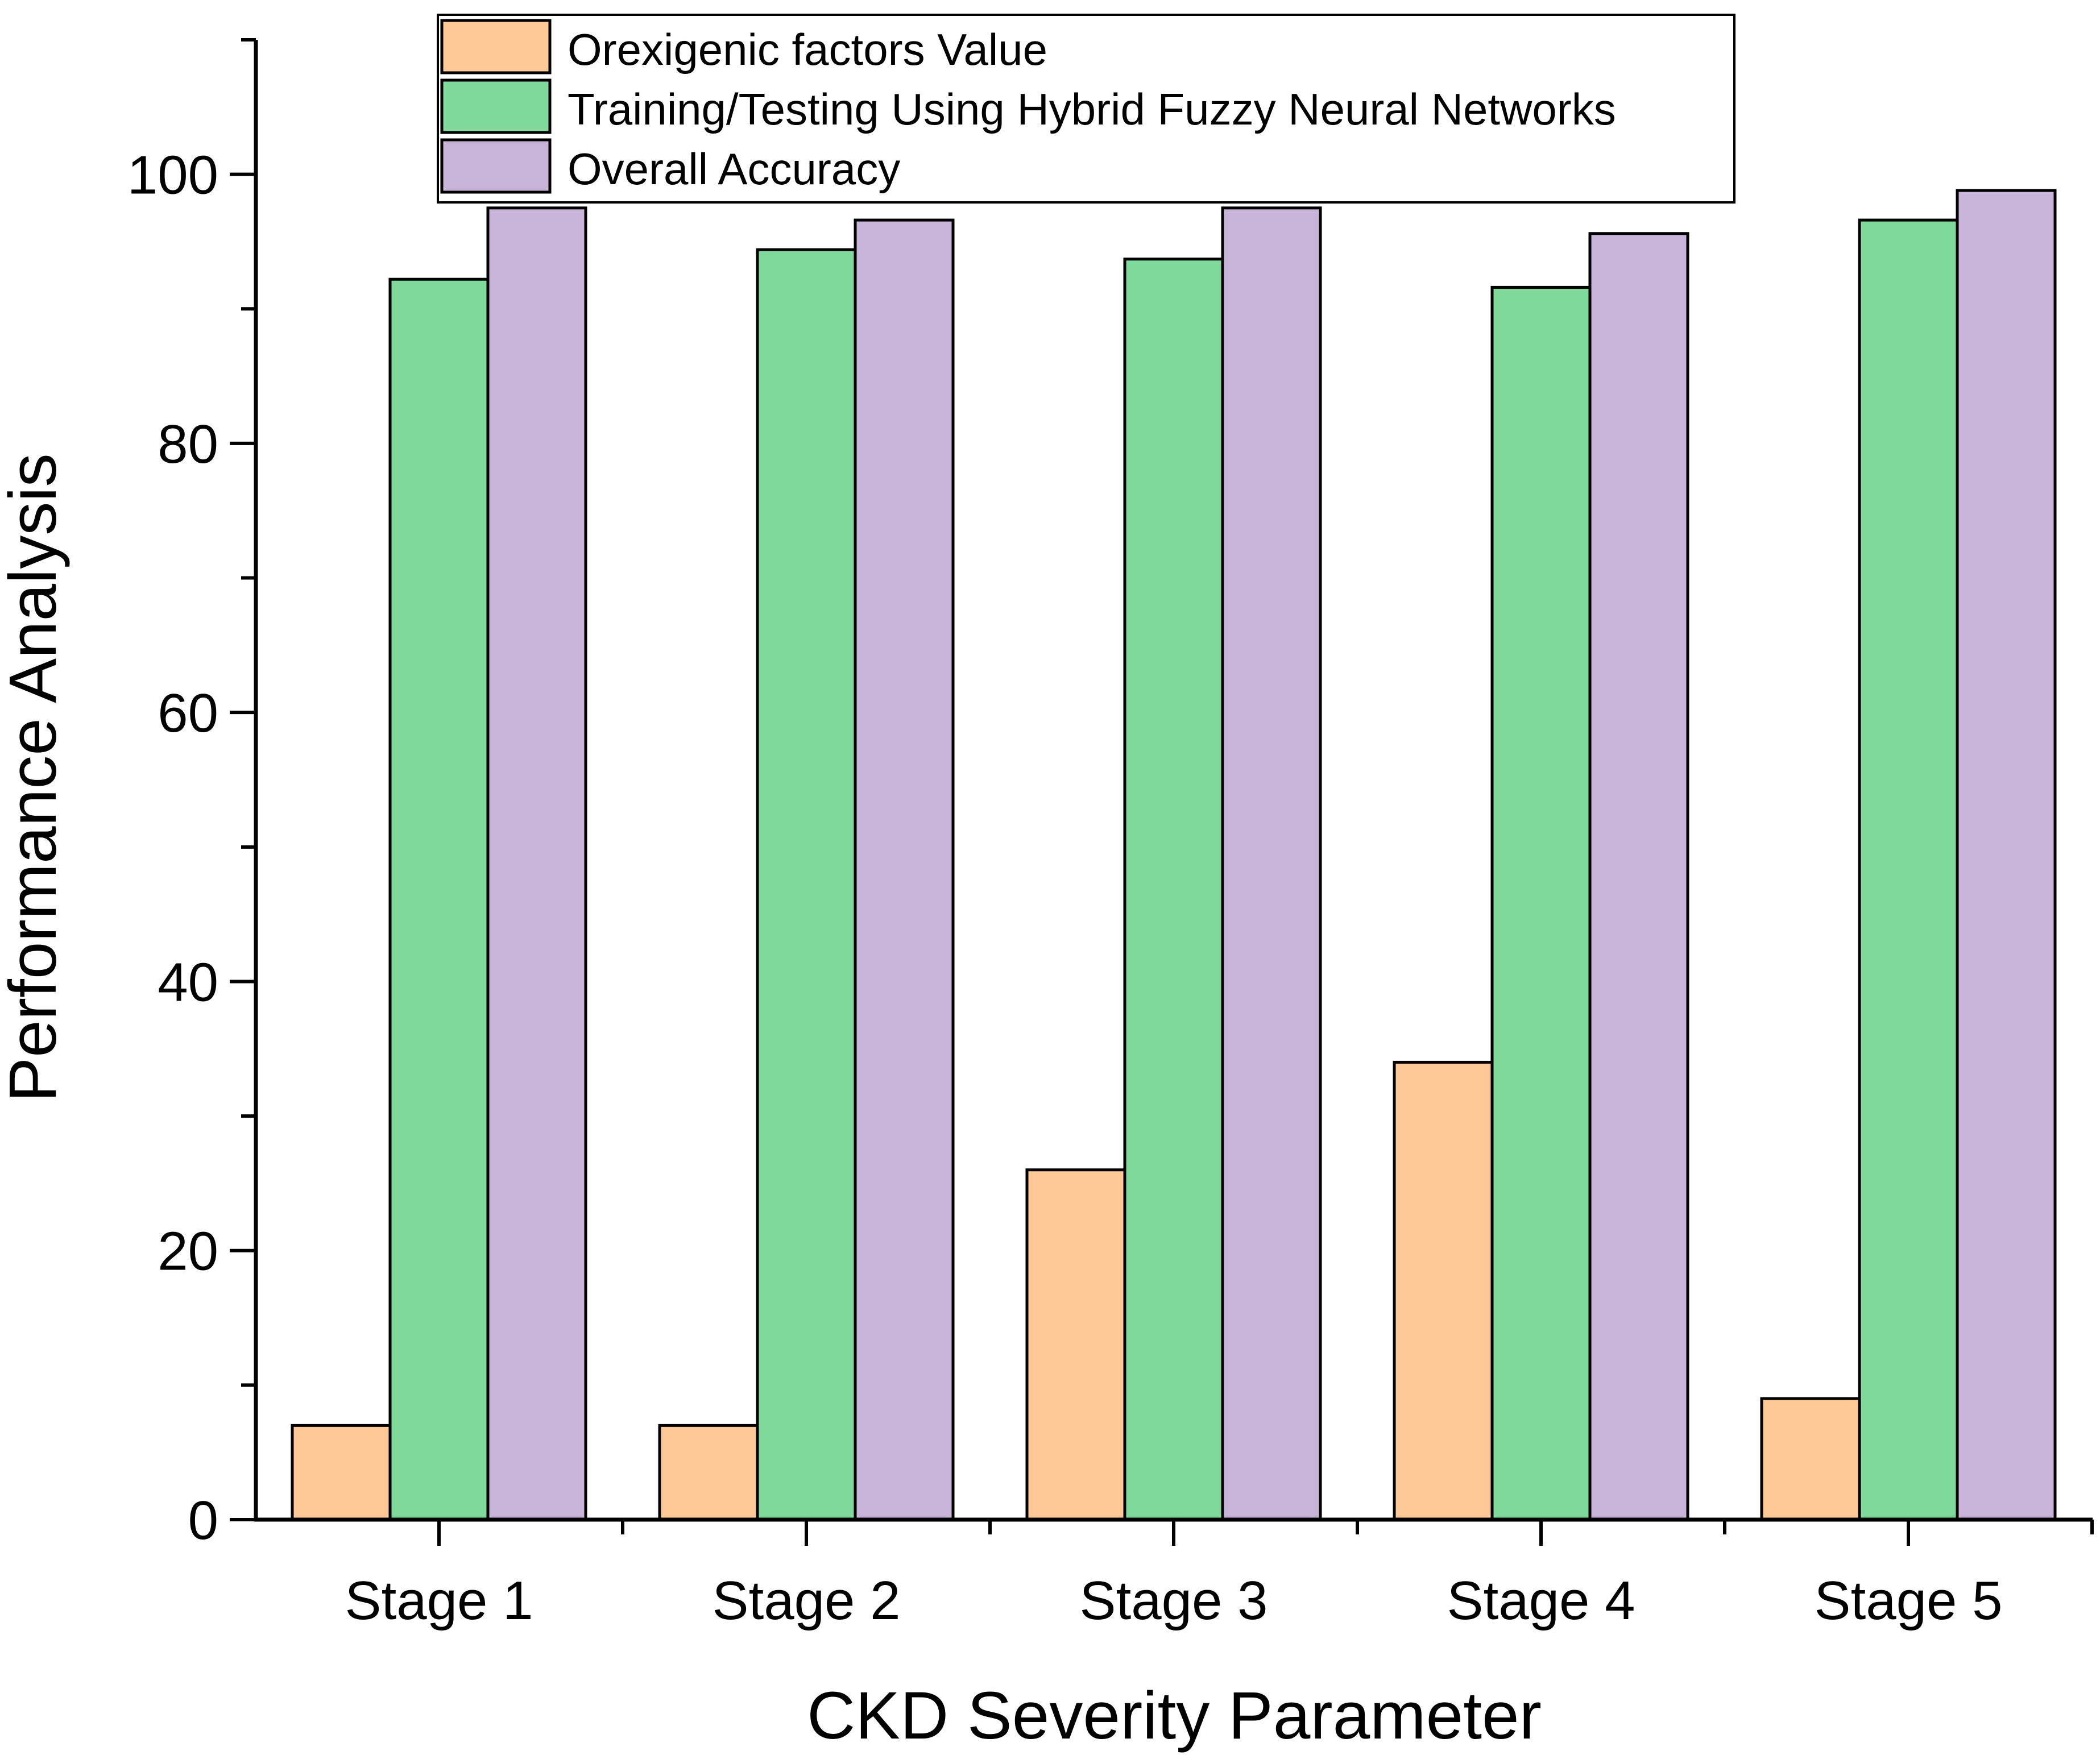 The height and width of the screenshot is (1755, 2100). I want to click on y-tick-label: 40, so click(188, 982).